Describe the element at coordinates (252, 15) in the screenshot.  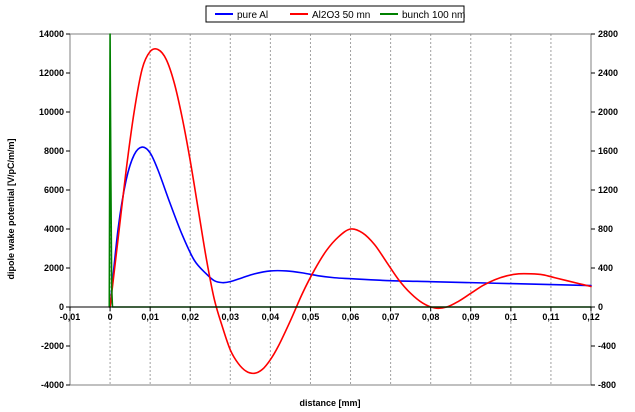
I see `legend-label: pure Al` at that location.